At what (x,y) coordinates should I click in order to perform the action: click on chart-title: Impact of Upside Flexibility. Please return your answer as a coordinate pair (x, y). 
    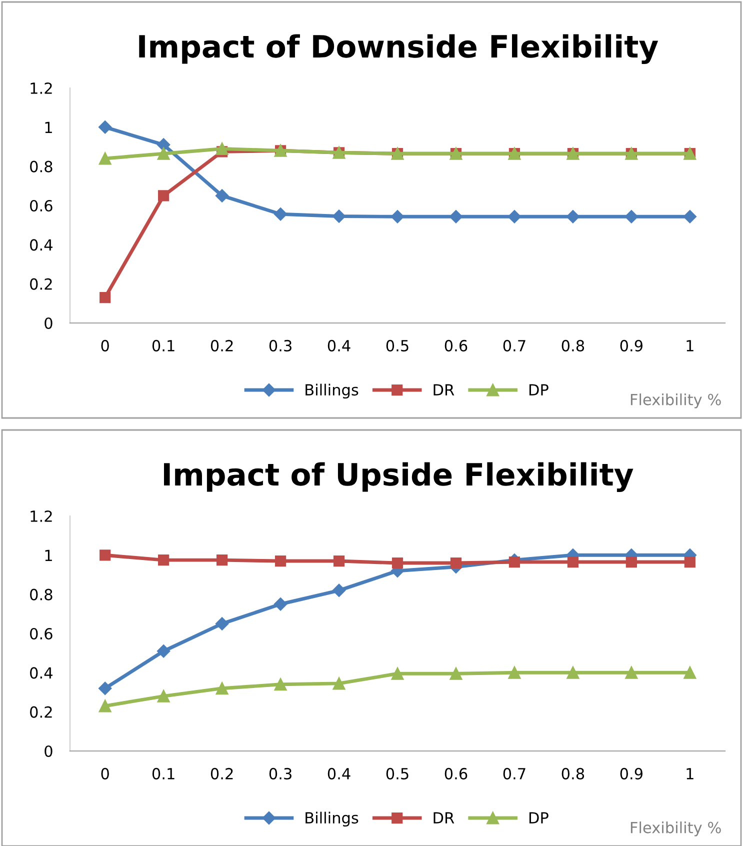
    Looking at the image, I should click on (399, 477).